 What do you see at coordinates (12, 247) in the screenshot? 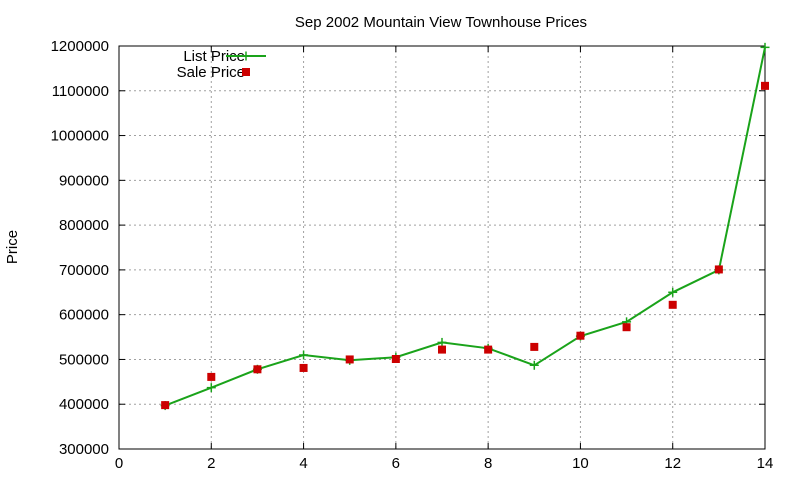
I see `y-axis-label: Price` at bounding box center [12, 247].